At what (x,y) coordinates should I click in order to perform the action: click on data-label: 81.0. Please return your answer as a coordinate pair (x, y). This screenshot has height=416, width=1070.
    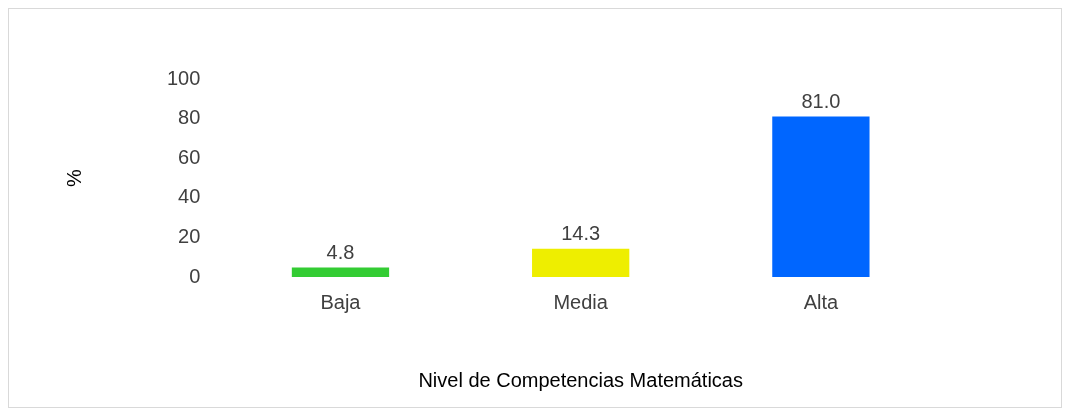
    Looking at the image, I should click on (821, 101).